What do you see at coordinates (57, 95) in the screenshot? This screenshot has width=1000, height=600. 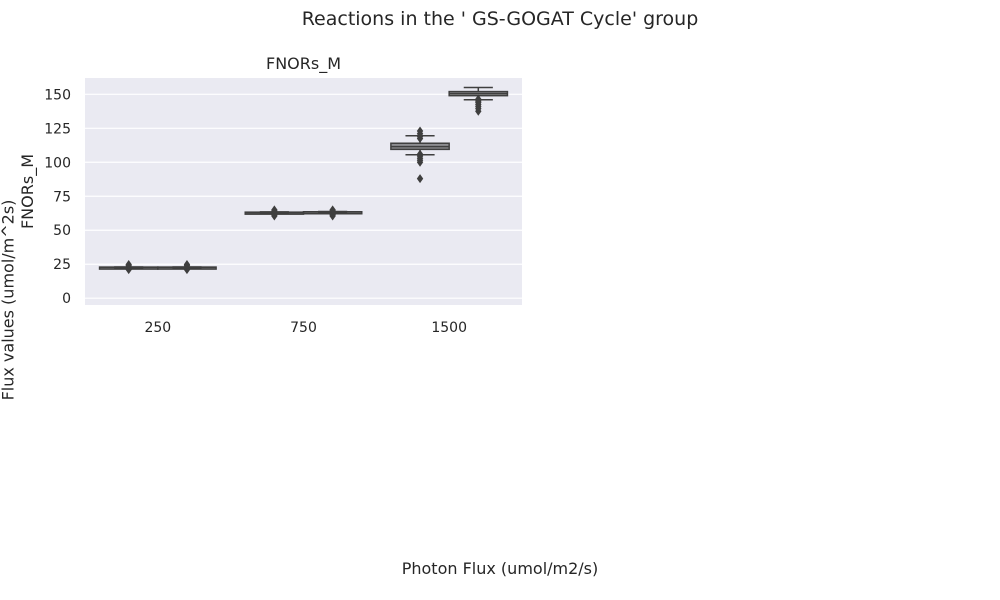 I see `y-tick-label: 150` at bounding box center [57, 95].